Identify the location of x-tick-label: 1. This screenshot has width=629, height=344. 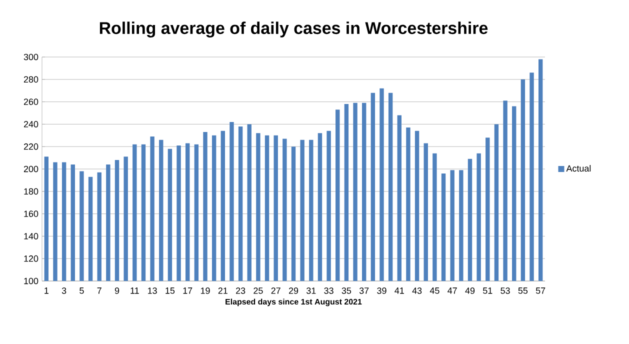
(46, 291).